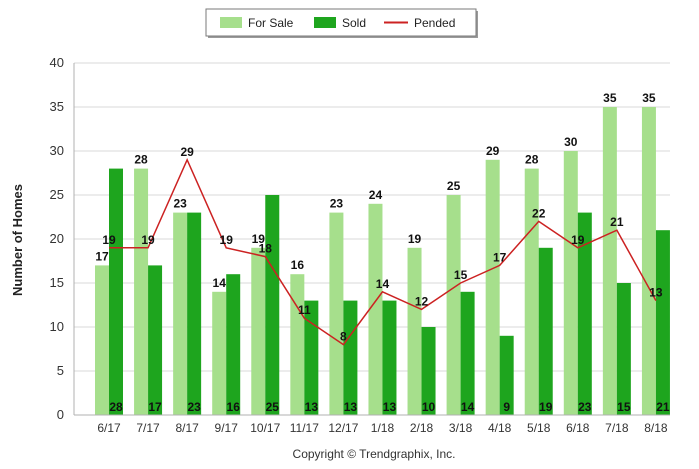  Describe the element at coordinates (234, 407) in the screenshot. I see `data-label-sold: 16` at that location.